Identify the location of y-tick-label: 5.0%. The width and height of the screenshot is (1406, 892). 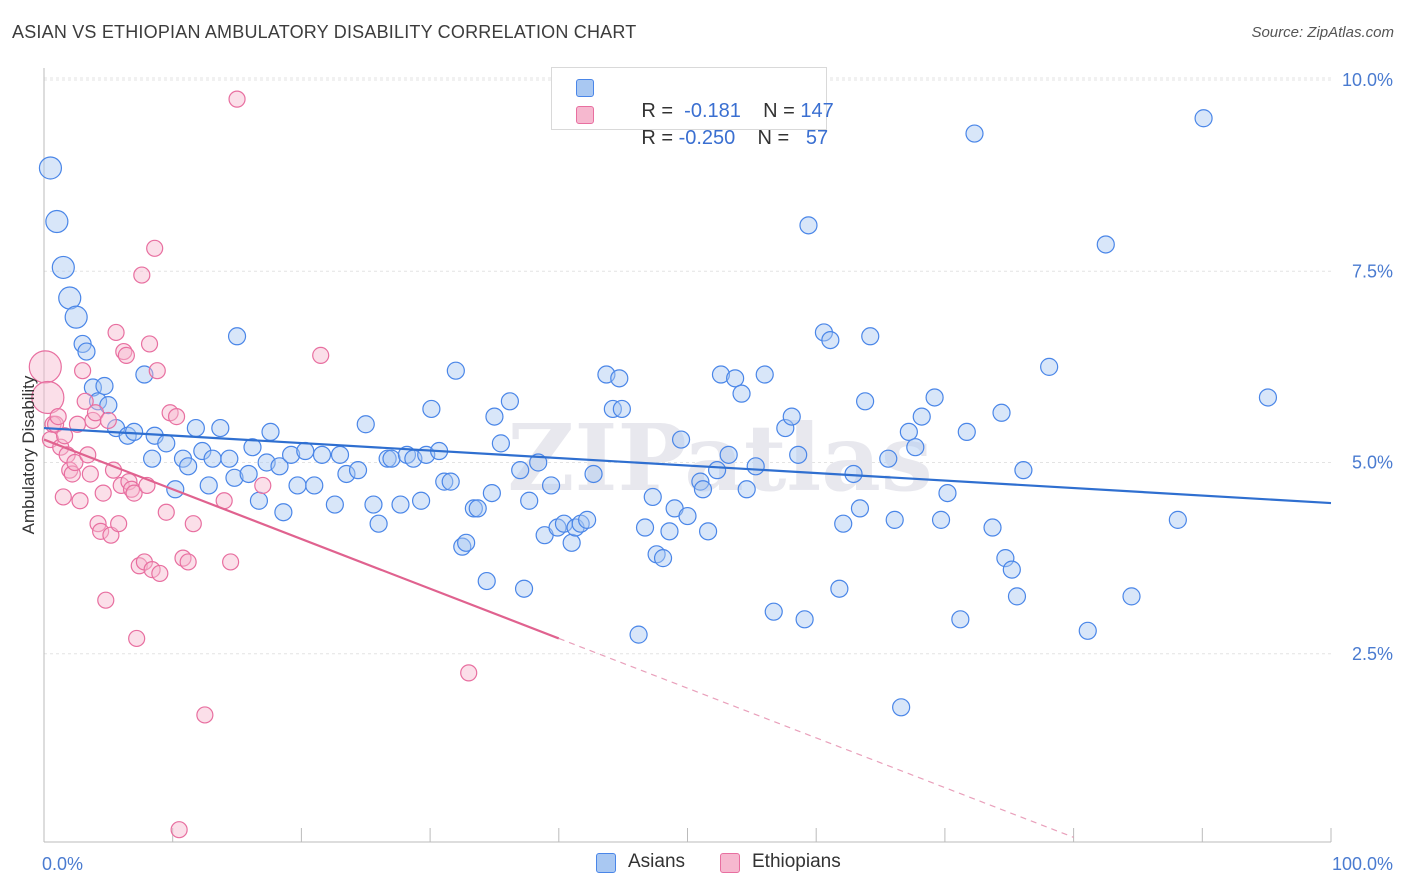
(1372, 463).